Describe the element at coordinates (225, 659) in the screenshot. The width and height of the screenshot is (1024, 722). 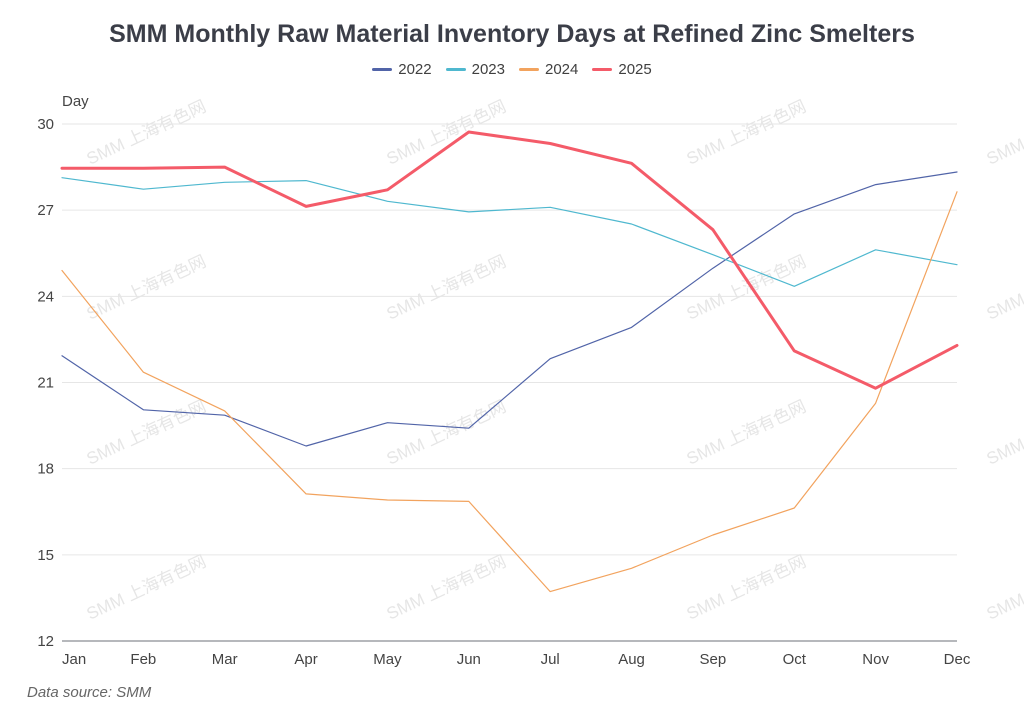
I see `x-tick-label: Mar` at that location.